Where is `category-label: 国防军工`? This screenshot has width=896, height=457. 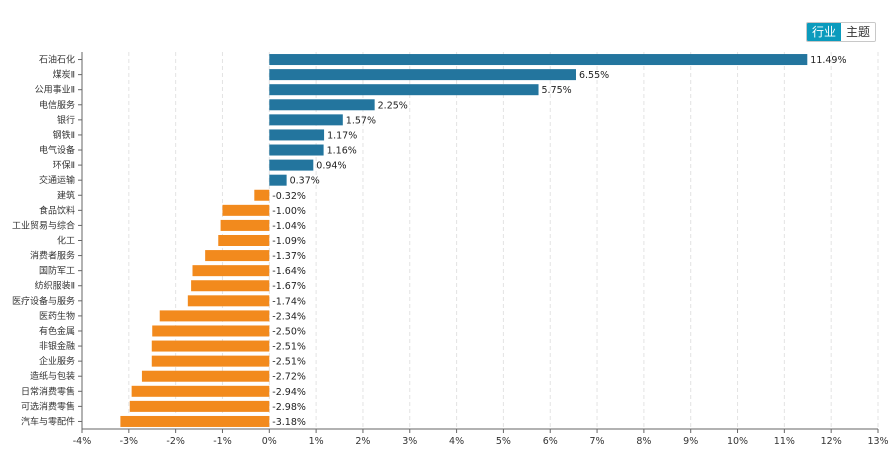
category-label: 国防军工 is located at coordinates (57, 271).